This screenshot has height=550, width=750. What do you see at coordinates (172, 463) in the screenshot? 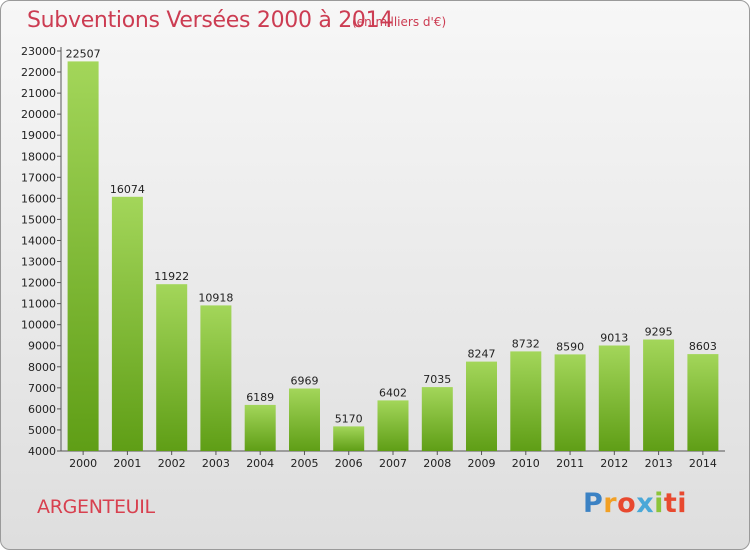
I see `x-tick-label: 2002` at bounding box center [172, 463].